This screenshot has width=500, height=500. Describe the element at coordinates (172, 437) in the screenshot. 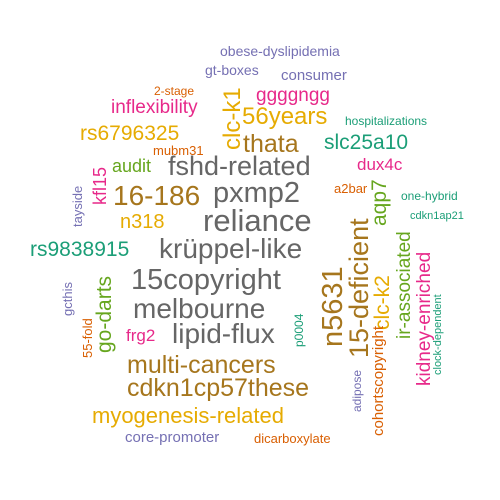

I see `word-core-promoter: core-promoter` at that location.